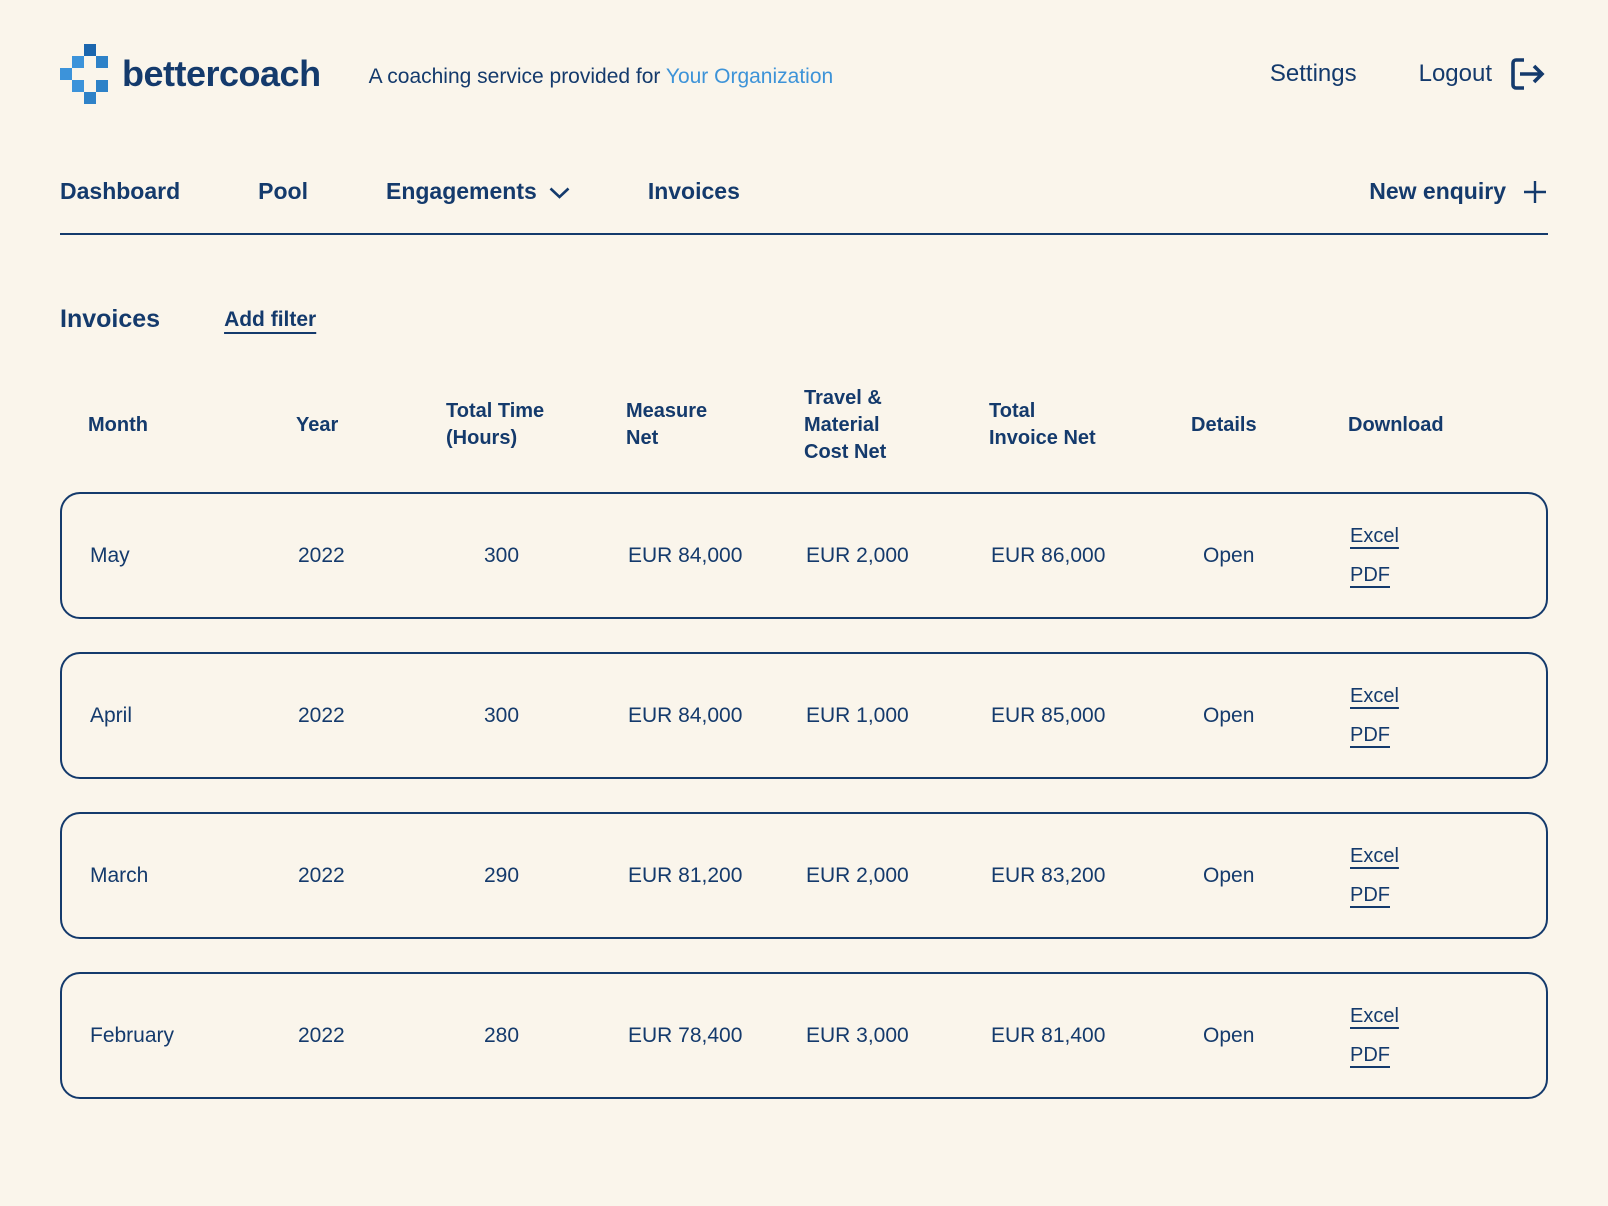  Describe the element at coordinates (749, 76) in the screenshot. I see `tagline-organization-link: Your Organization` at that location.